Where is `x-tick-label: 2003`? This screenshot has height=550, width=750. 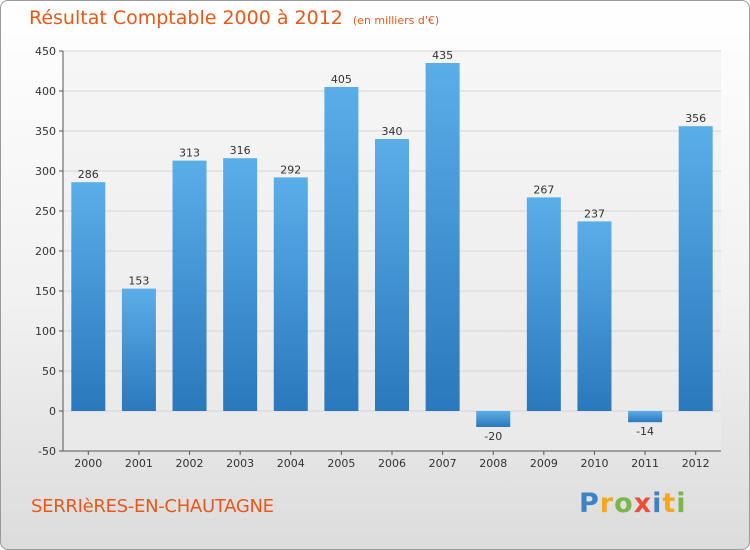
x-tick-label: 2003 is located at coordinates (240, 463).